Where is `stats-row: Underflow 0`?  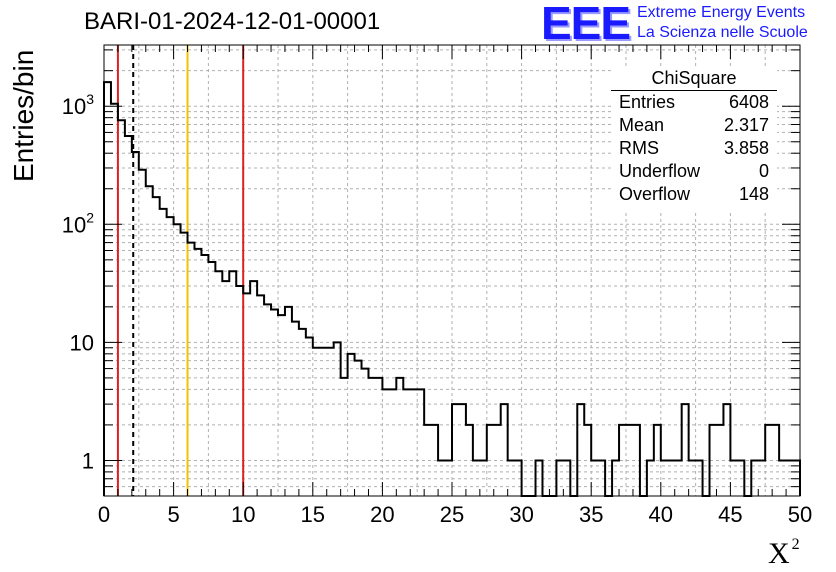 stats-row: Underflow 0 is located at coordinates (694, 171).